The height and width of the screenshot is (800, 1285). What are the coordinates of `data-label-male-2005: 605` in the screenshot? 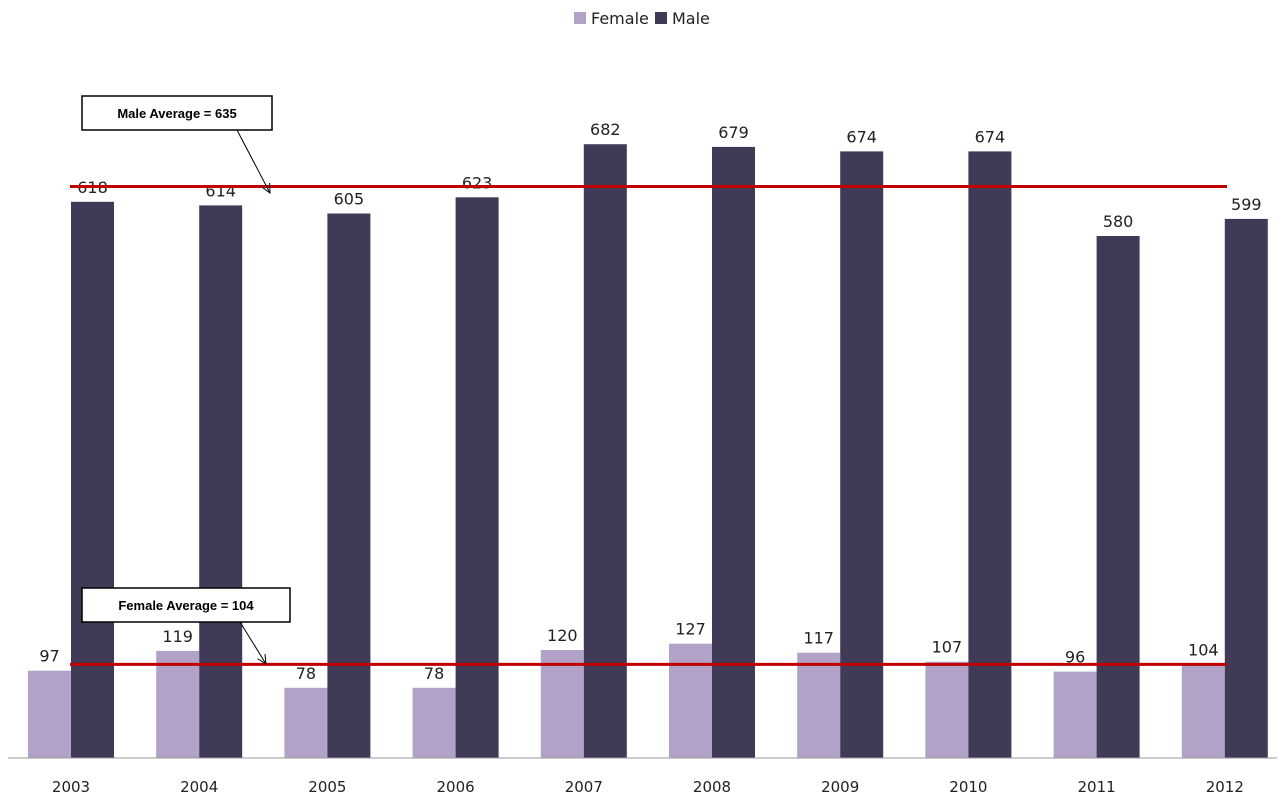 It's located at (349, 199).